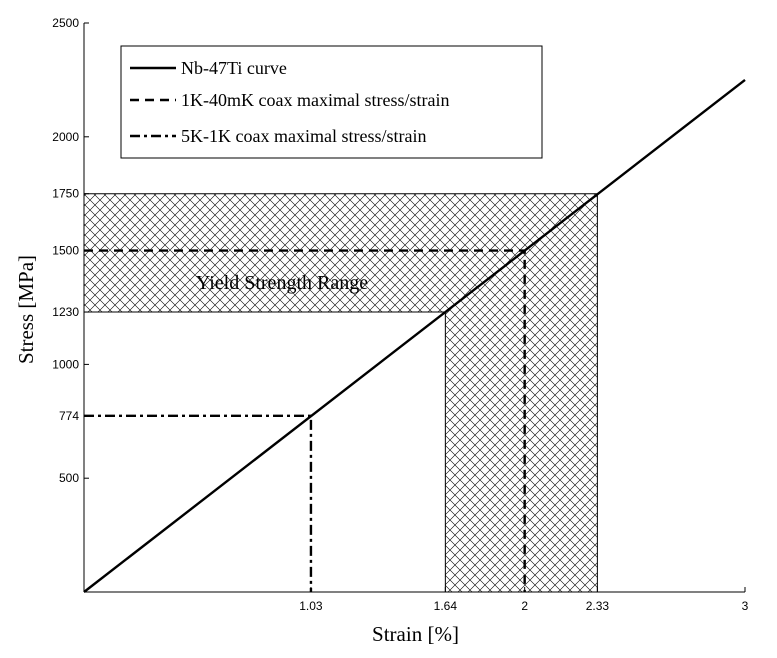 This screenshot has height=658, width=777. What do you see at coordinates (69, 478) in the screenshot?
I see `y-tick-label: 500` at bounding box center [69, 478].